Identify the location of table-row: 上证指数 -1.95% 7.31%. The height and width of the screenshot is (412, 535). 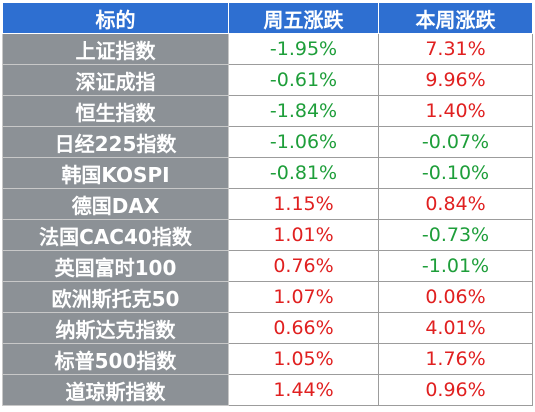
(267, 49).